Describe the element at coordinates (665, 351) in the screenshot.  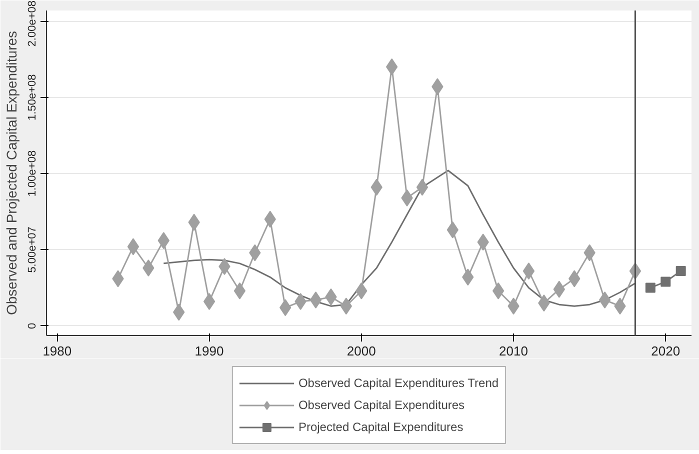
I see `x-tick-label: 2020` at that location.